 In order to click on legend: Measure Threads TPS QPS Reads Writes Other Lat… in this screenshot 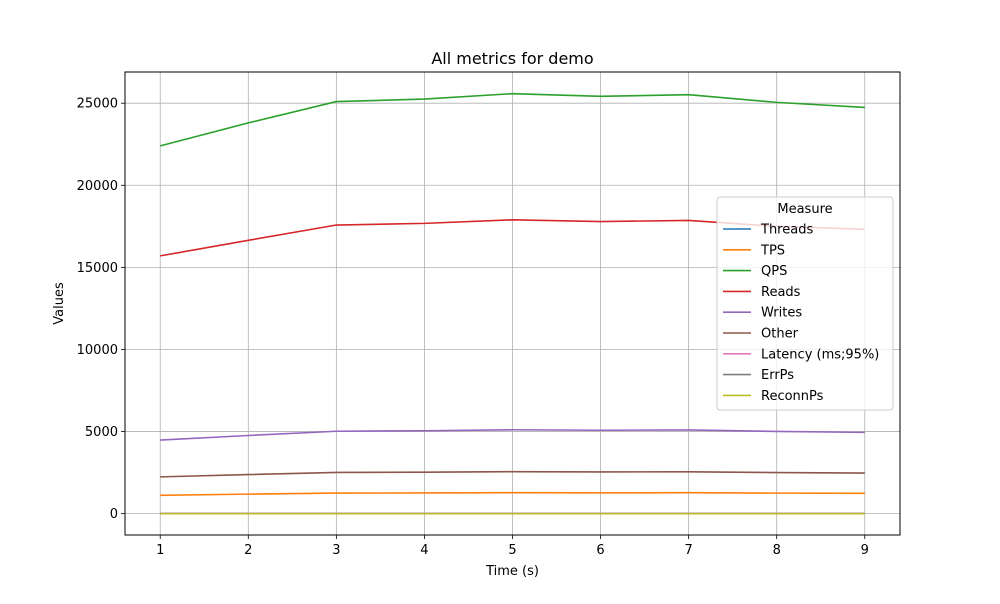, I will do `click(805, 303)`.